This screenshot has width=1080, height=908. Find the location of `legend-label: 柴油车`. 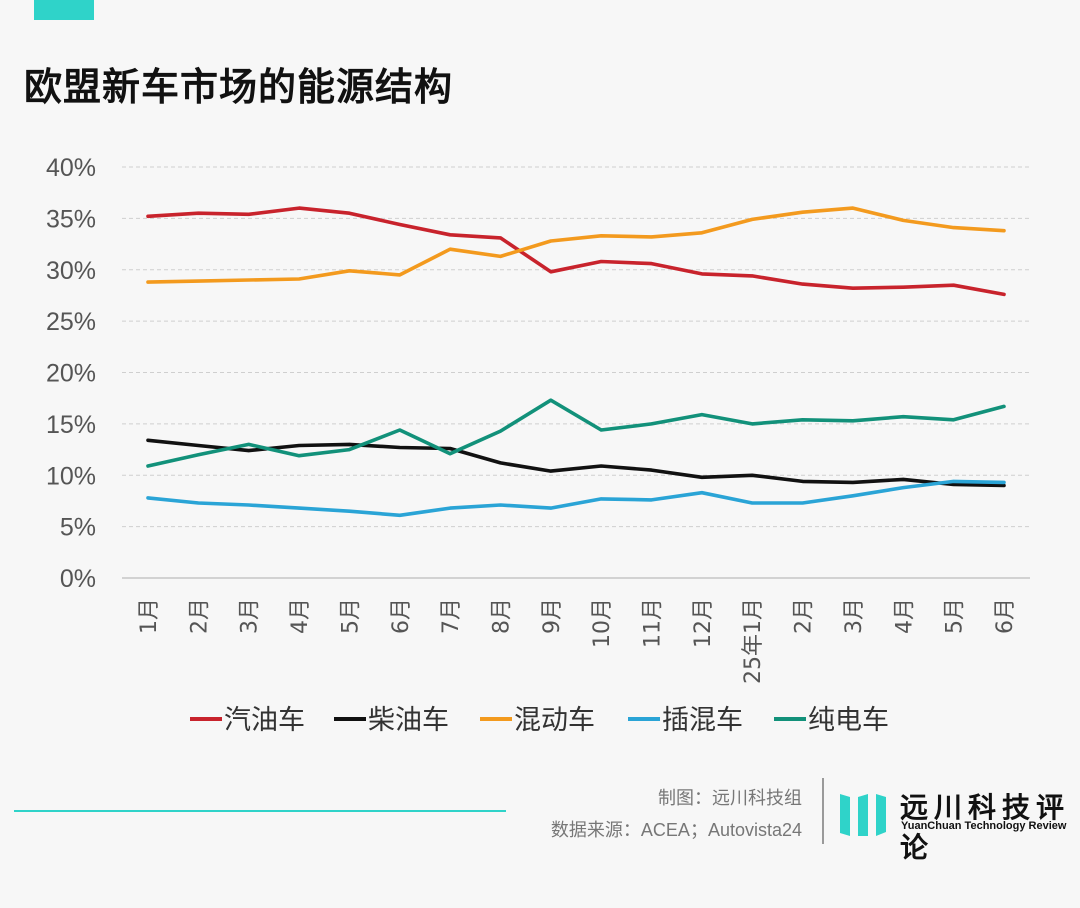

legend-label: 柴油车 is located at coordinates (408, 720).